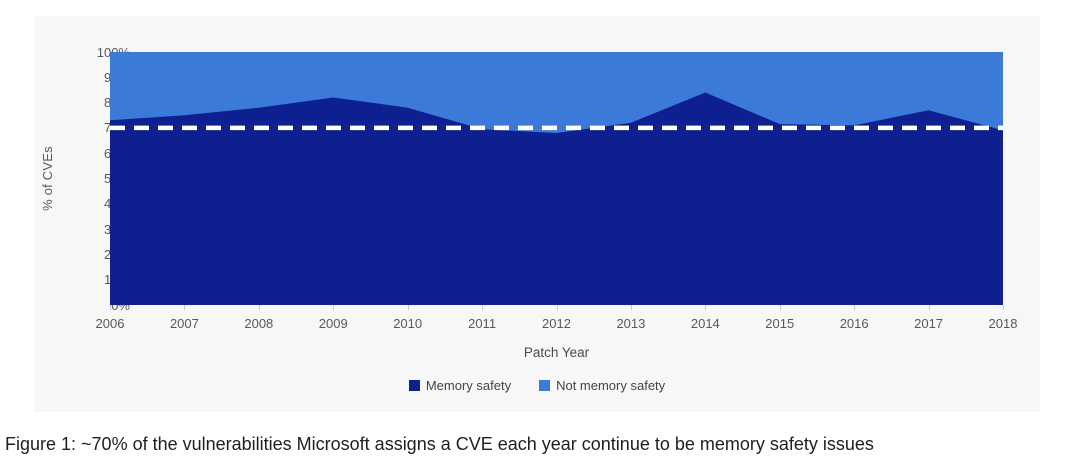  I want to click on x-tick-label: 2008, so click(259, 323).